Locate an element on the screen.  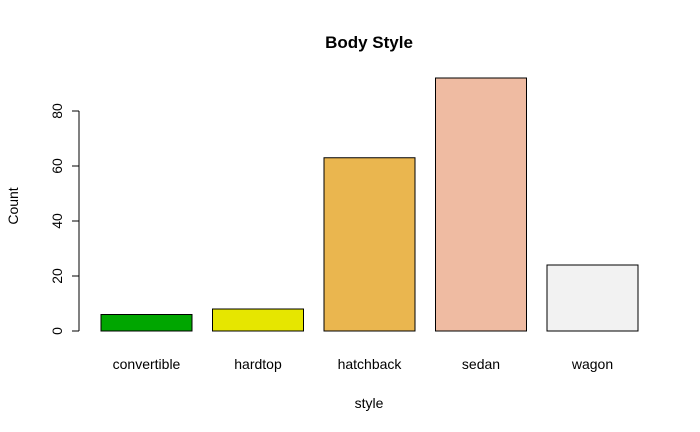
y-tick-label-20: 20 is located at coordinates (57, 276).